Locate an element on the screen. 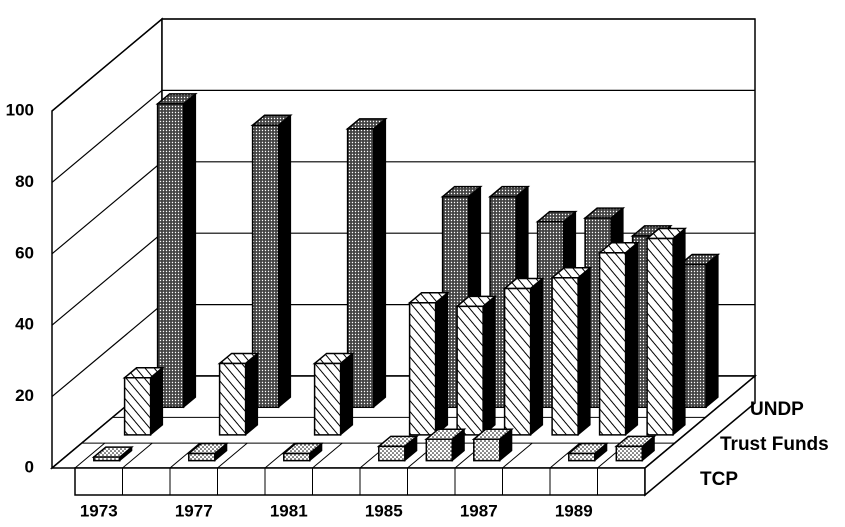 Image resolution: width=845 pixels, height=527 pixels. x-tick-label: 1973 is located at coordinates (99, 510).